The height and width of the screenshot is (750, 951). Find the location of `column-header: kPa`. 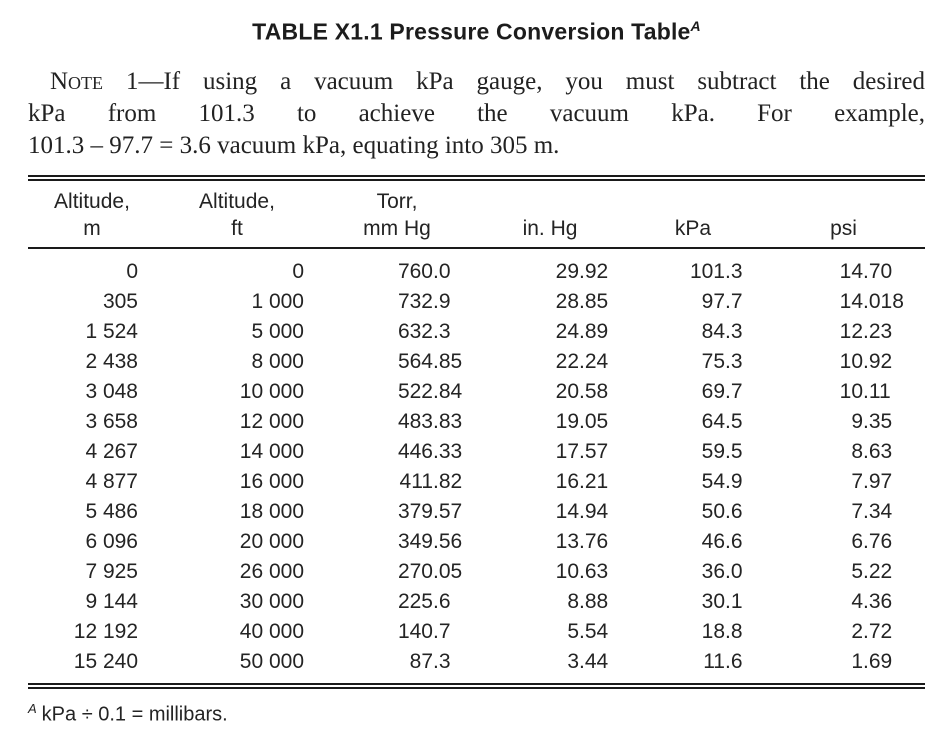

column-header: kPa is located at coordinates (693, 214).